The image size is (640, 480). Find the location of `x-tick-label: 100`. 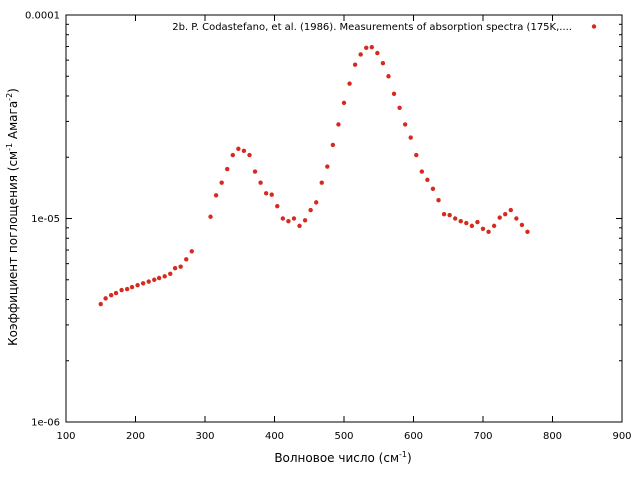

x-tick-label: 100 is located at coordinates (65, 436).